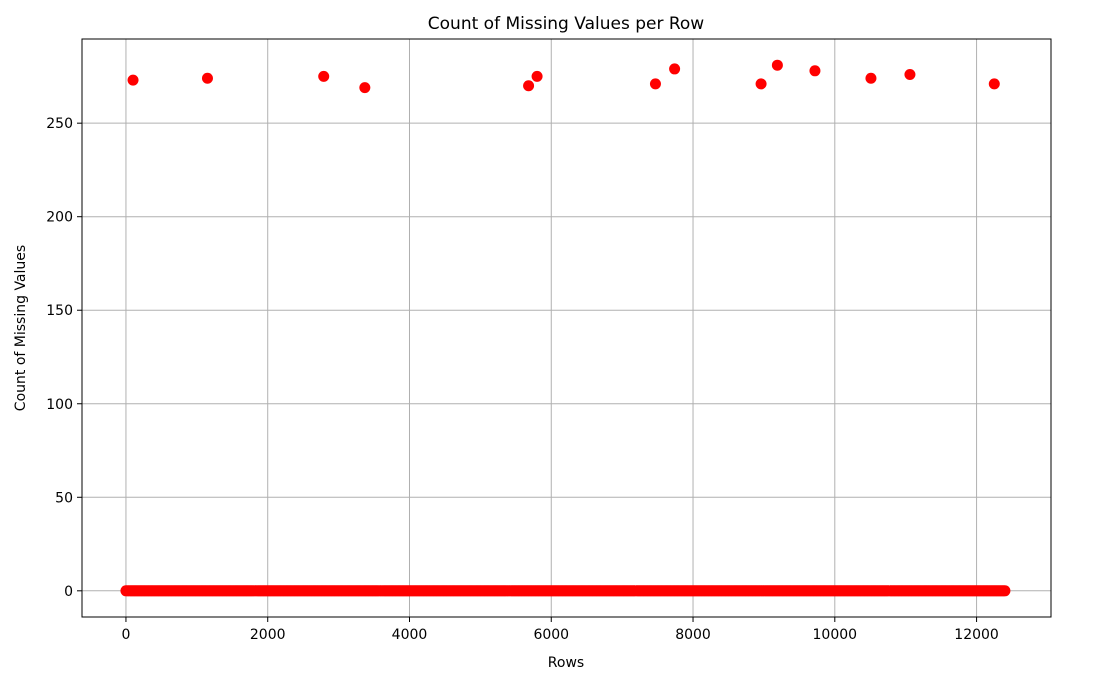 This screenshot has width=1093, height=677. I want to click on x-axis-label: Rows, so click(566, 663).